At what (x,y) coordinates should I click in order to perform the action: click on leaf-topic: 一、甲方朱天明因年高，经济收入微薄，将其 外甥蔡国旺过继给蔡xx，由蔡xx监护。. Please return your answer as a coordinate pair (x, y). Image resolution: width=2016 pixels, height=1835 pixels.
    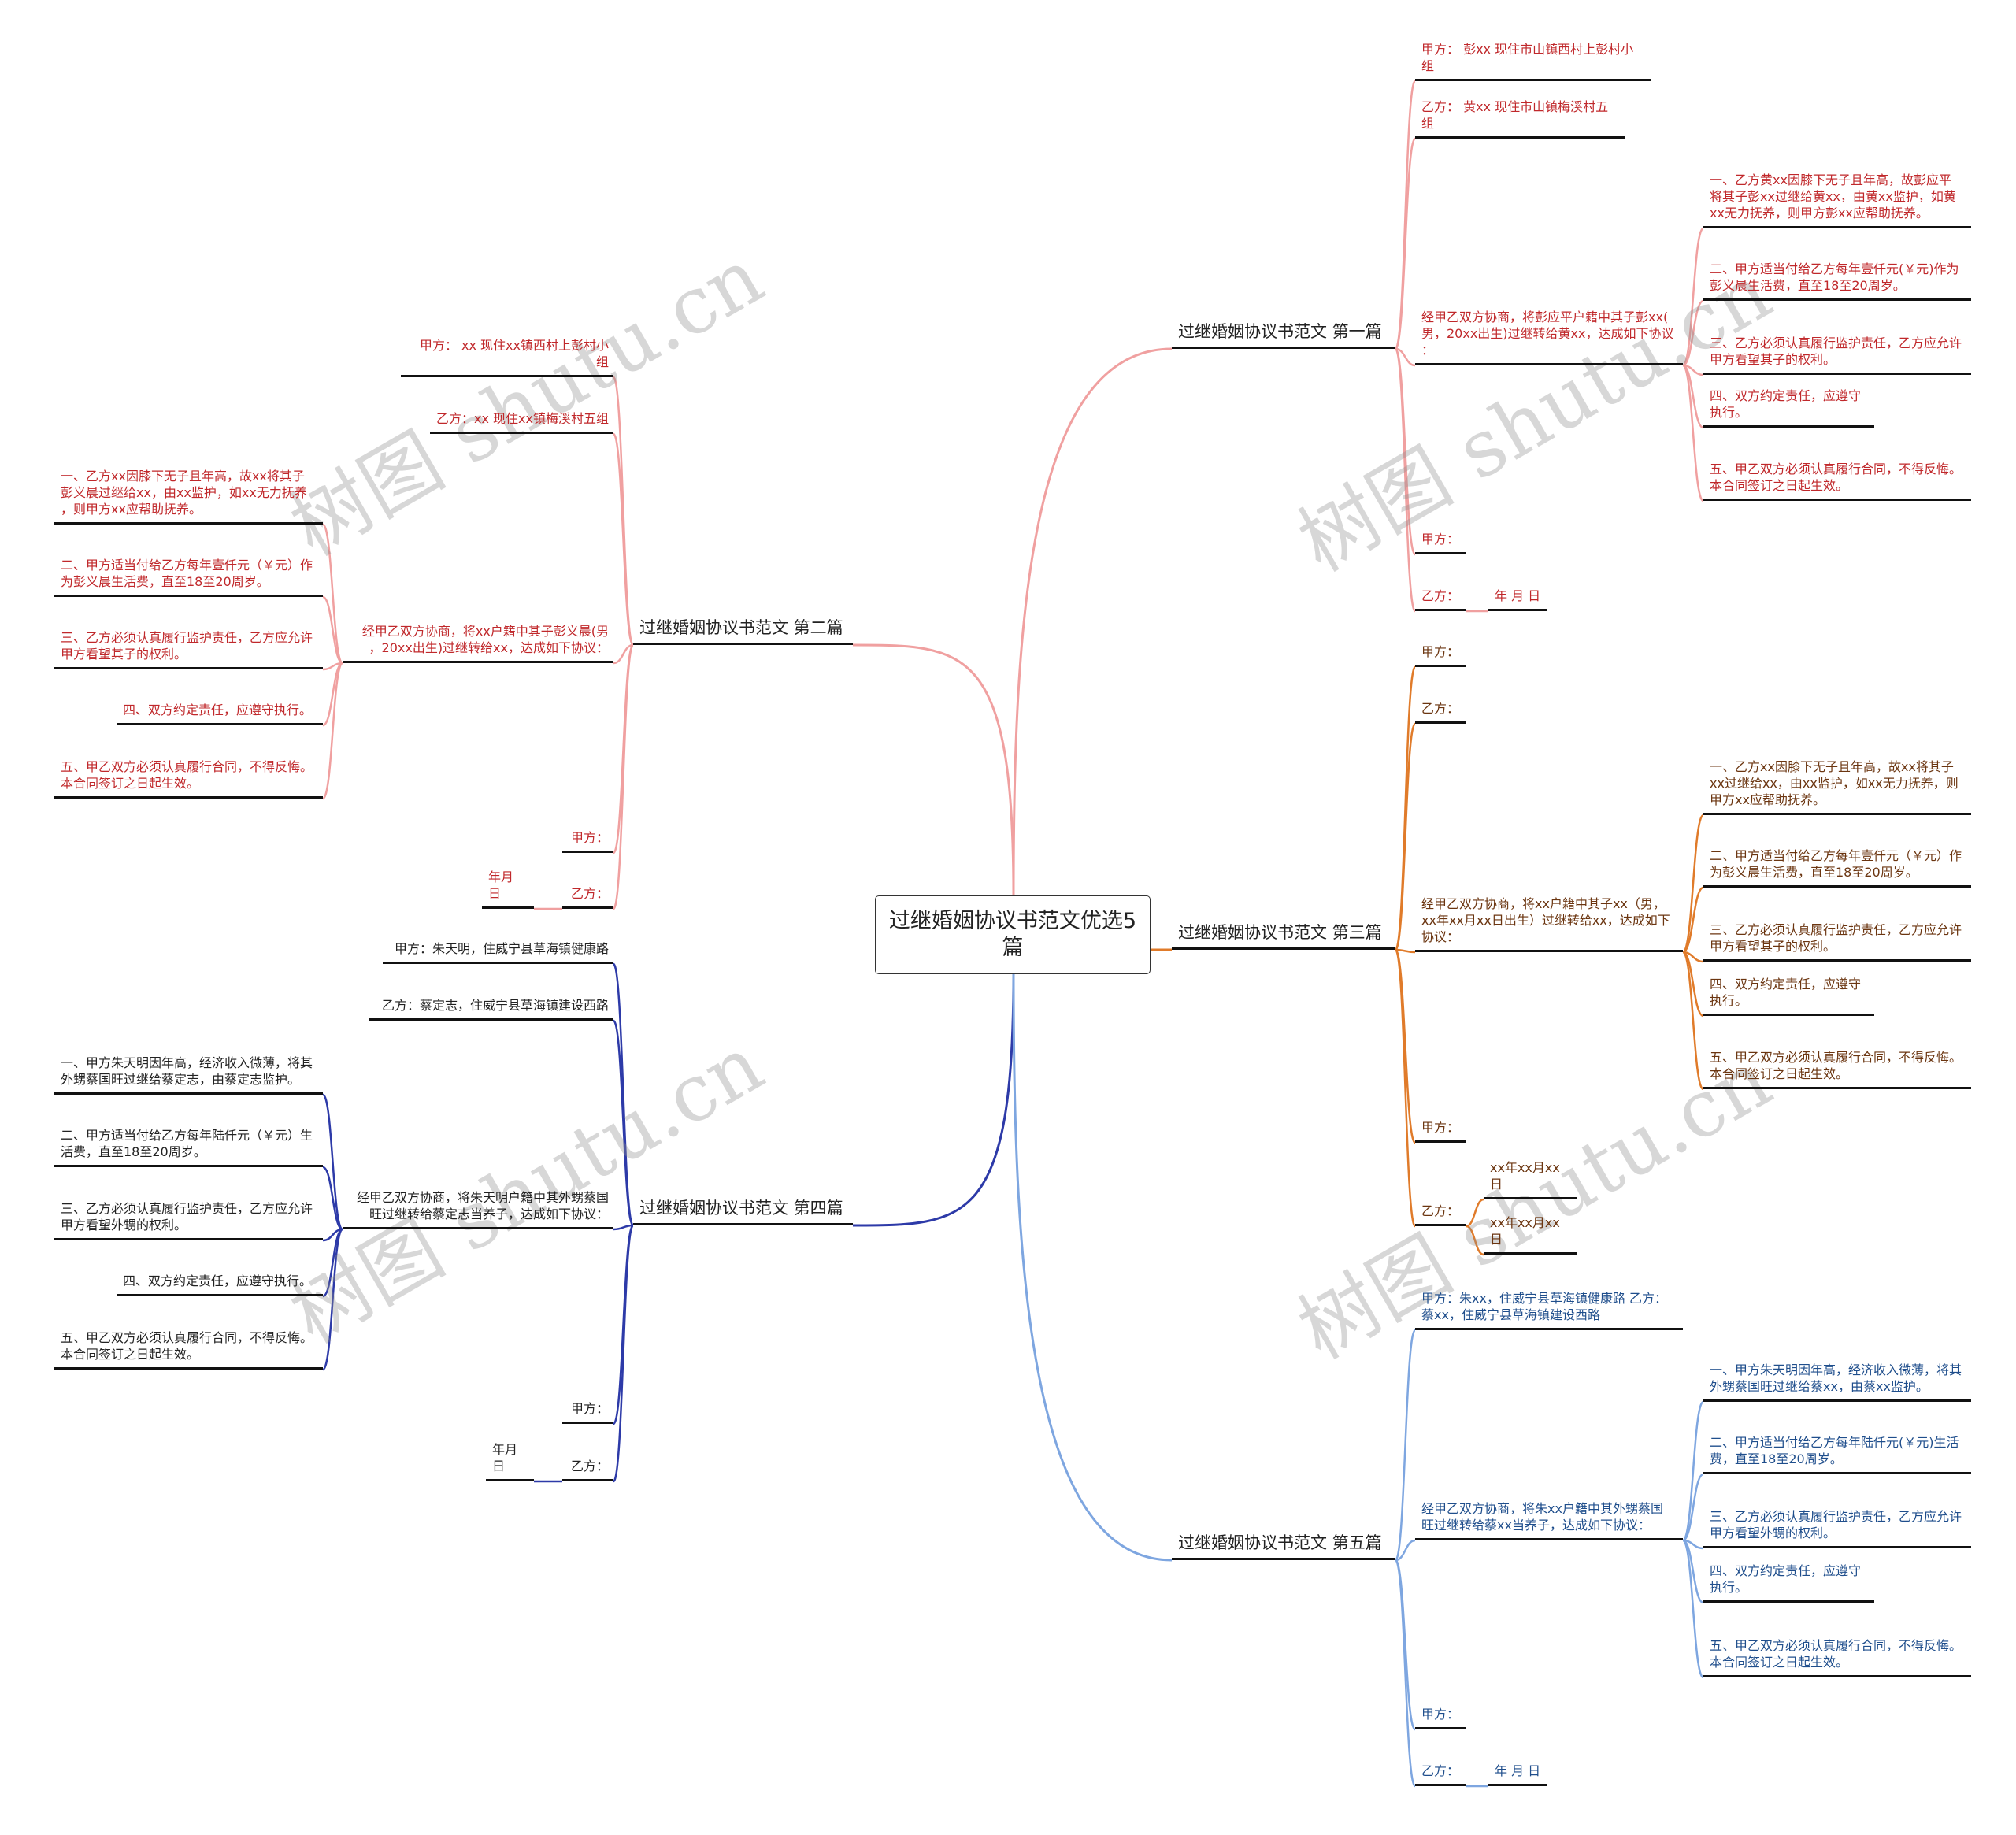
    Looking at the image, I should click on (1837, 1382).